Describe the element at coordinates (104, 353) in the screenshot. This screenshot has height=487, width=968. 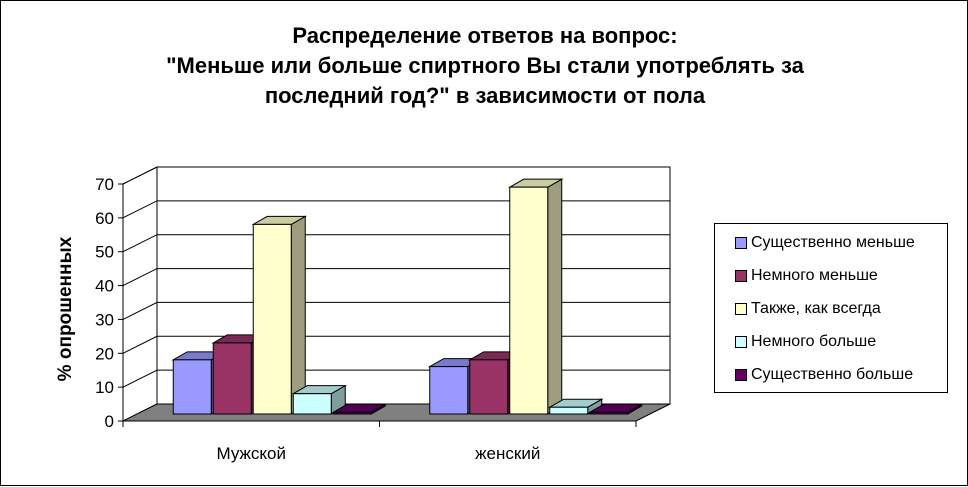
I see `y-tick-label: 20` at that location.